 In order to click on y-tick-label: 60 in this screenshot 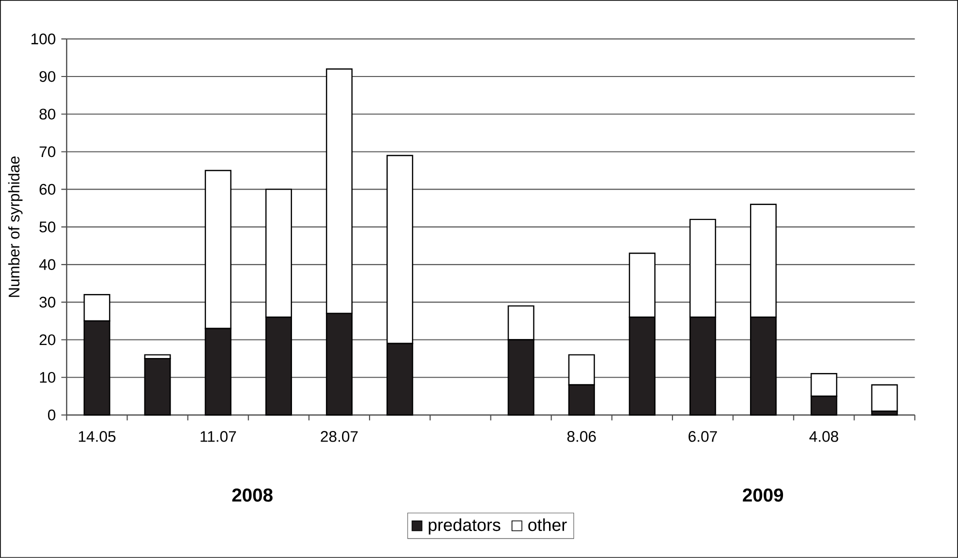, I will do `click(48, 189)`.